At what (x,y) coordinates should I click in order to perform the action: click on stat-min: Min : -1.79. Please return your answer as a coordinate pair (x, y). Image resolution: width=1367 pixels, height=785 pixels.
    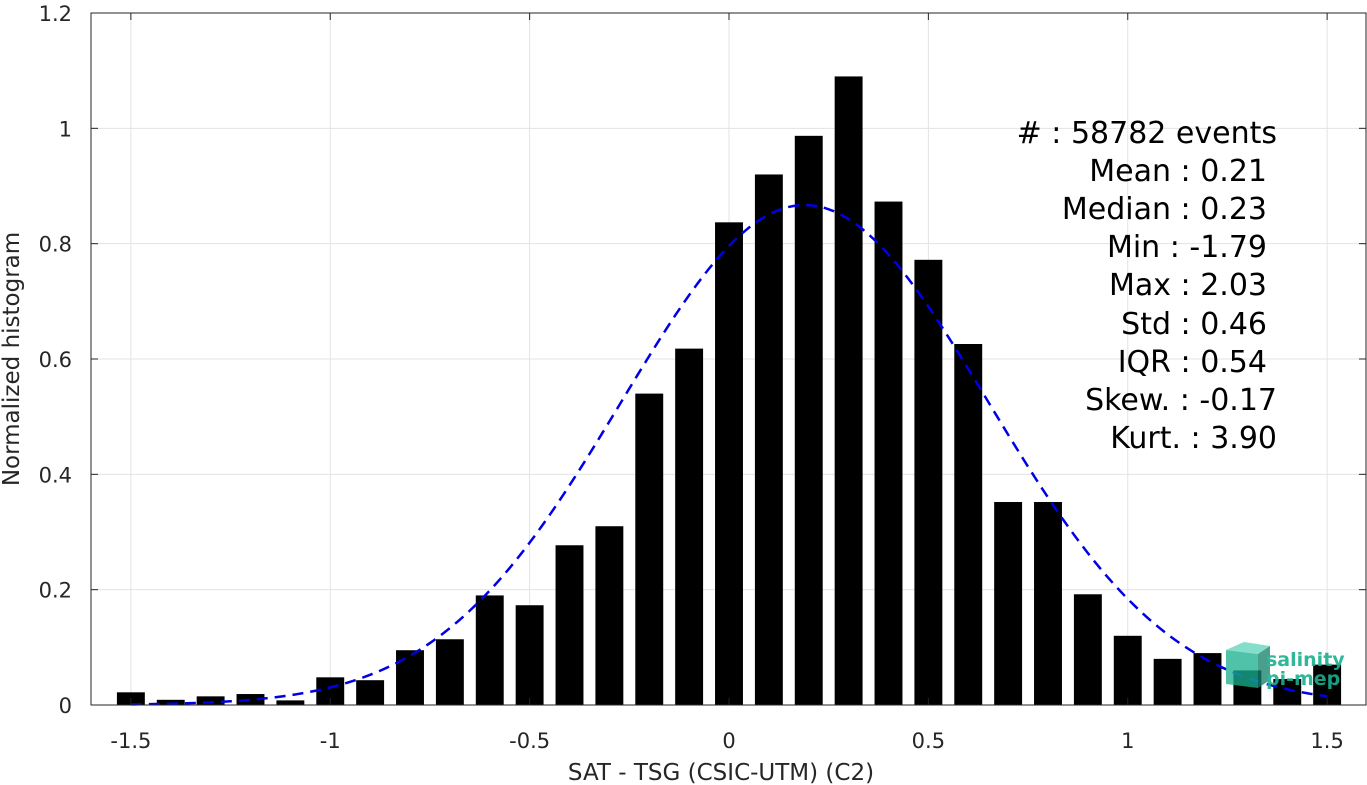
    Looking at the image, I should click on (1187, 247).